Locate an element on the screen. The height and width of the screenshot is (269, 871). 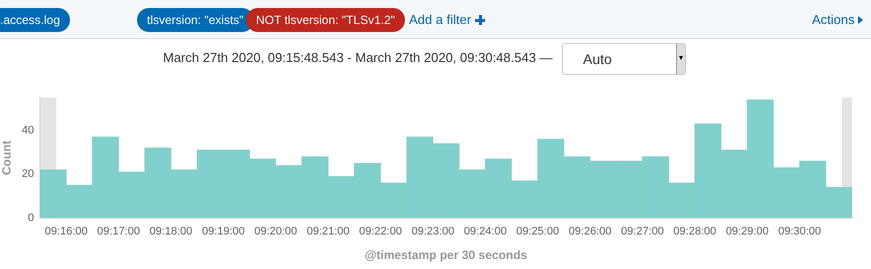
x-tick-label: 09:29:00 is located at coordinates (747, 232).